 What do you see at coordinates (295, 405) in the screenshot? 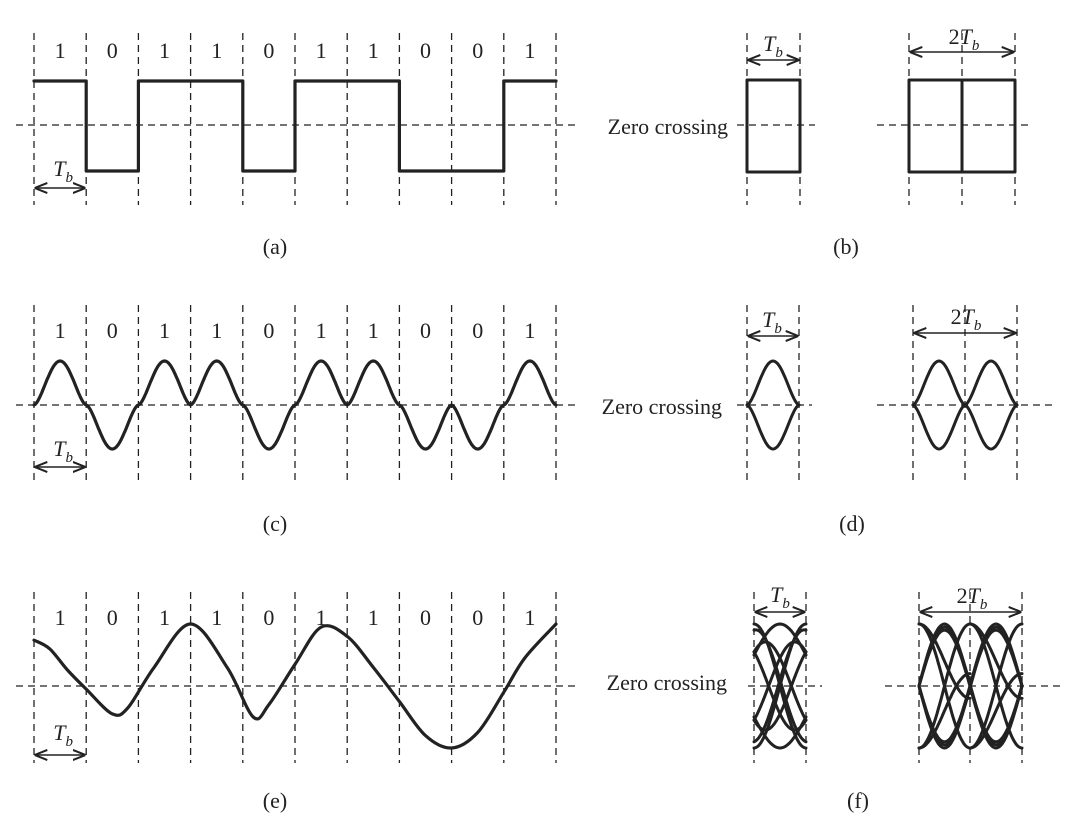
I see `pulse-waveform` at bounding box center [295, 405].